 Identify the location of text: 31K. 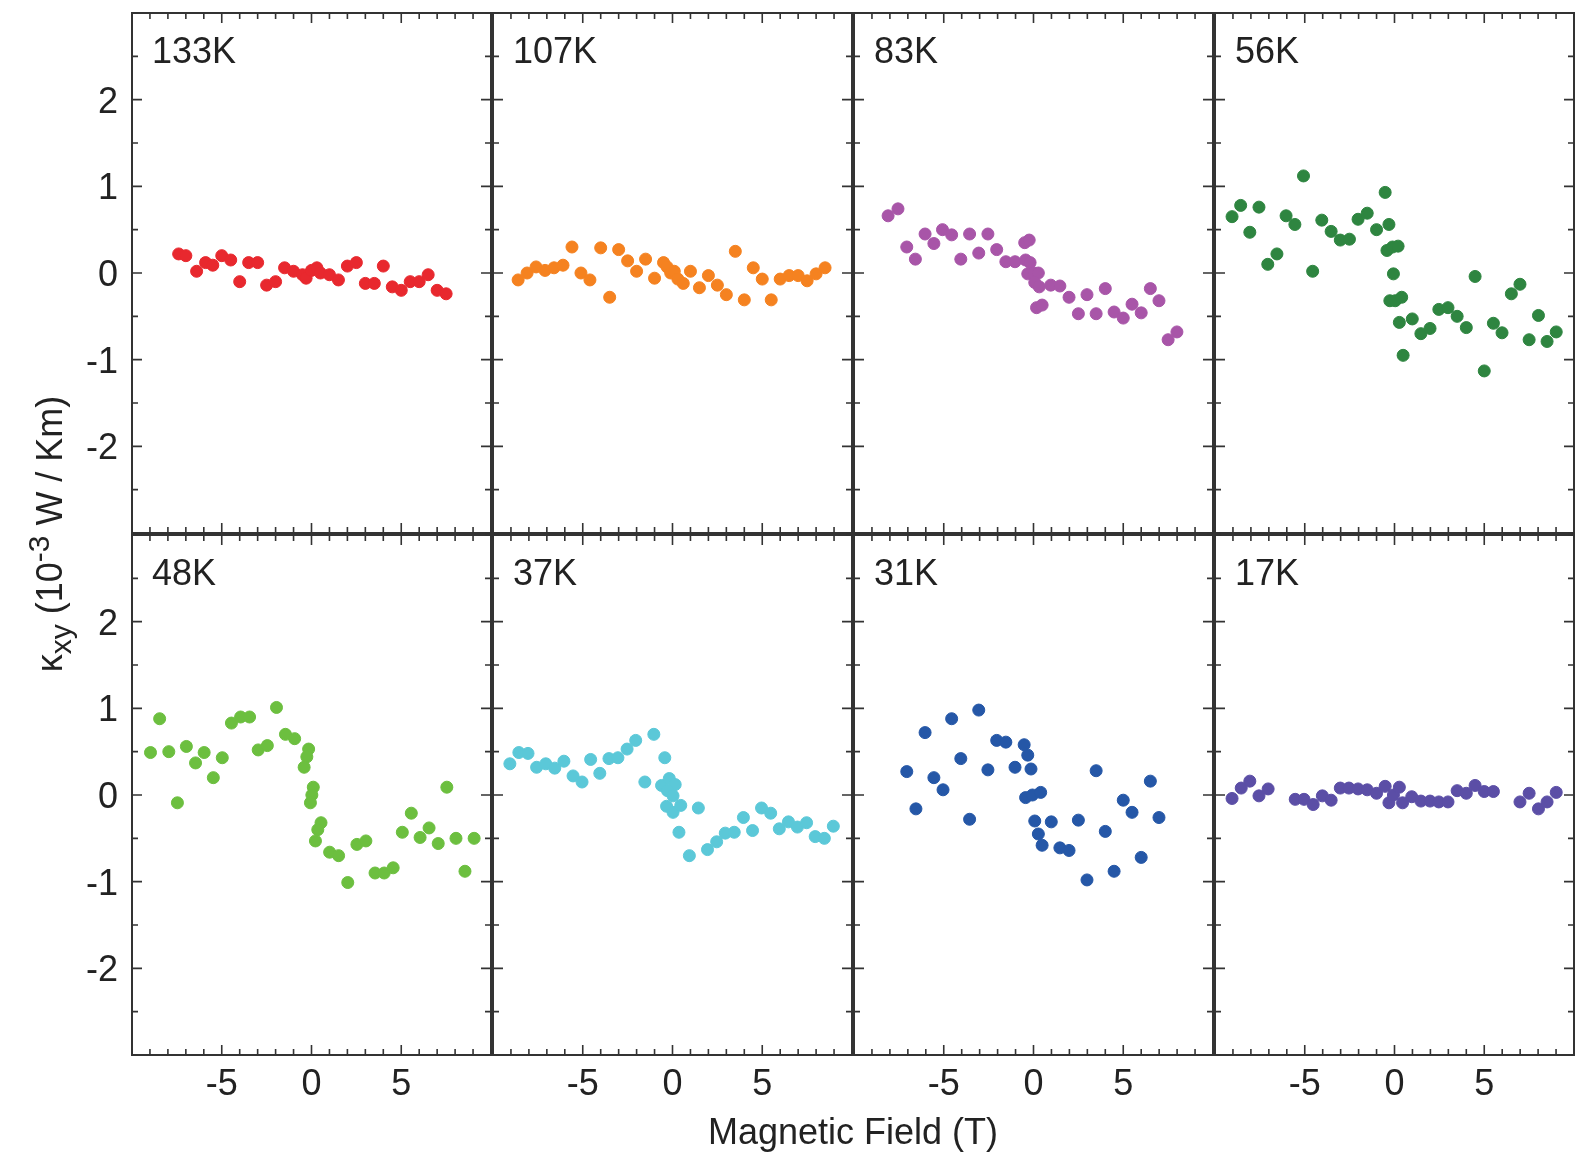
(906, 572).